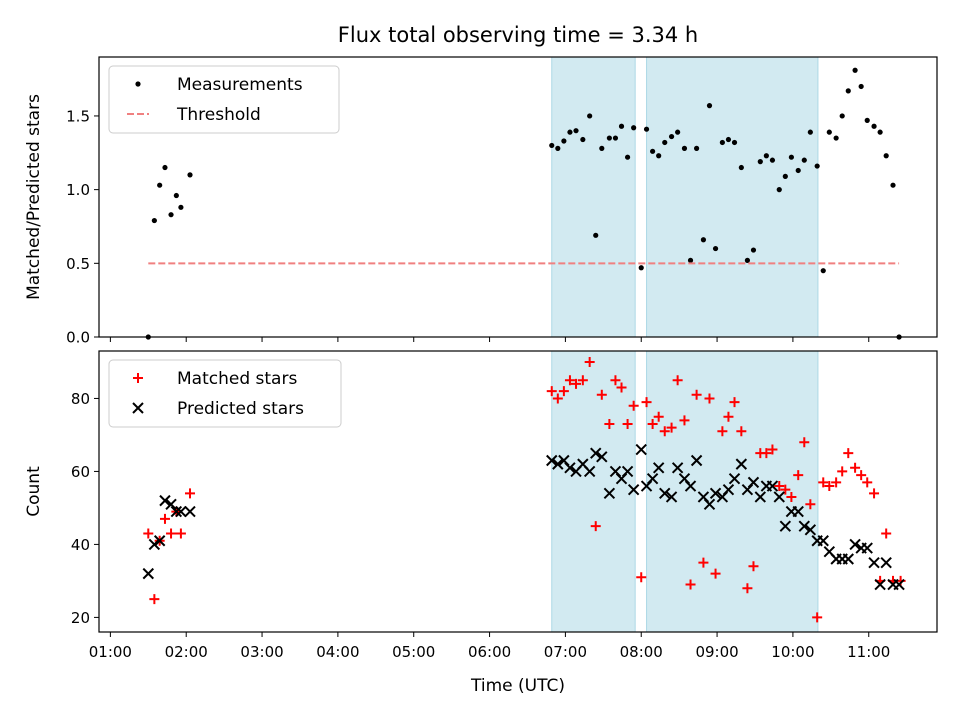  Describe the element at coordinates (34, 491) in the screenshot. I see `y-axis-label: Count` at that location.